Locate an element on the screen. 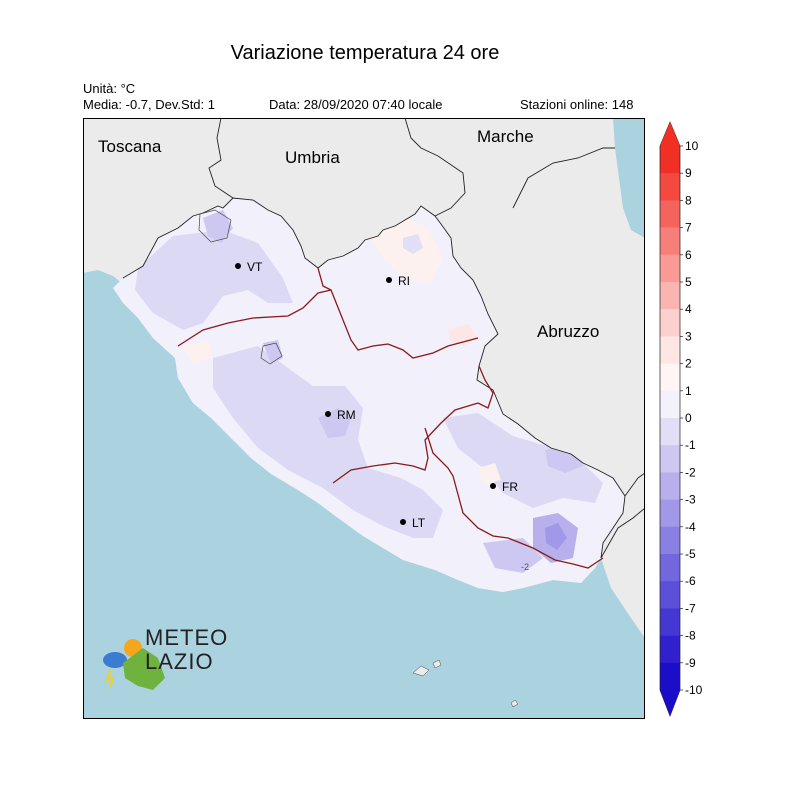 The image size is (800, 800). logo-text-lazio: LAZIO is located at coordinates (179, 661).